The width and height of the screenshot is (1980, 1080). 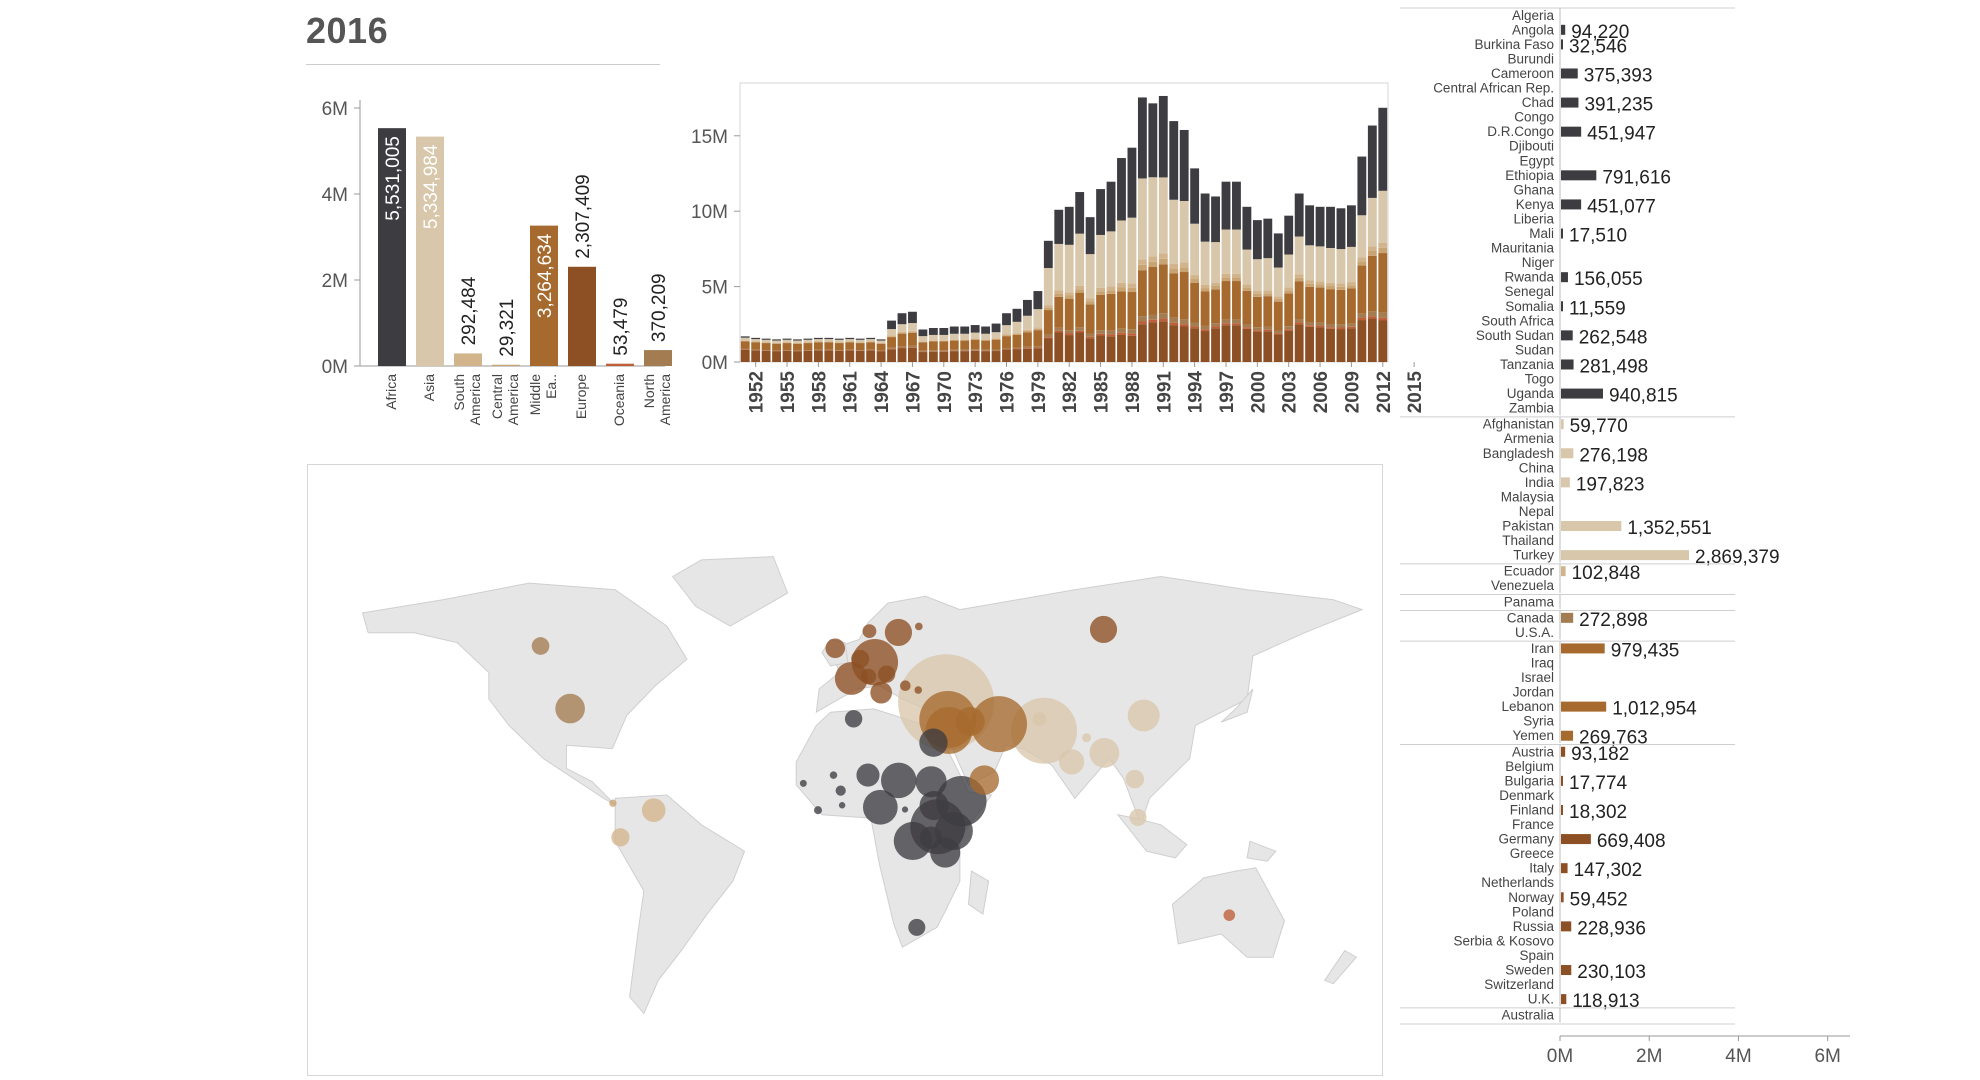 What do you see at coordinates (1518, 424) in the screenshot?
I see `country-name-label: Afghanistan` at bounding box center [1518, 424].